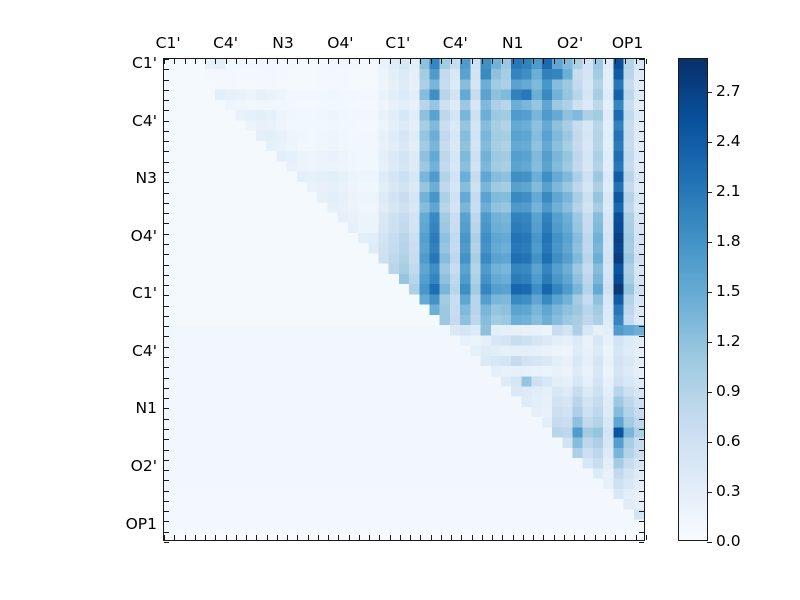 This screenshot has width=800, height=600. I want to click on colorbar-tick-label: 1.5, so click(728, 291).